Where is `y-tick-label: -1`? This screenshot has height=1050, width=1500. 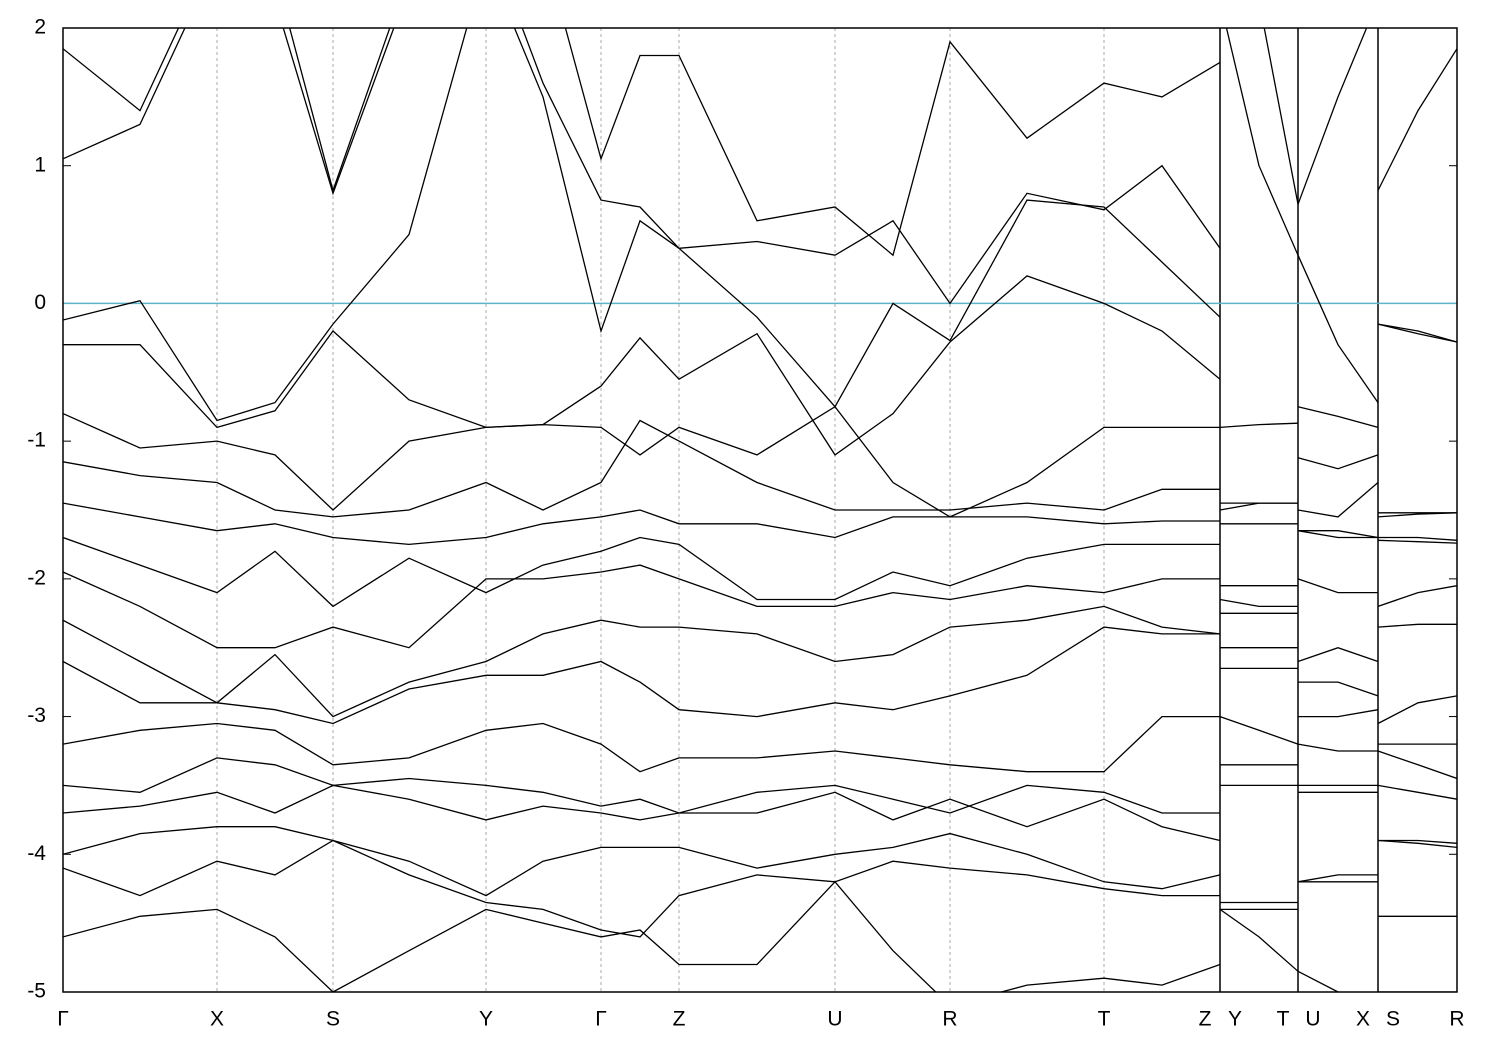 y-tick-label: -1 is located at coordinates (36, 440).